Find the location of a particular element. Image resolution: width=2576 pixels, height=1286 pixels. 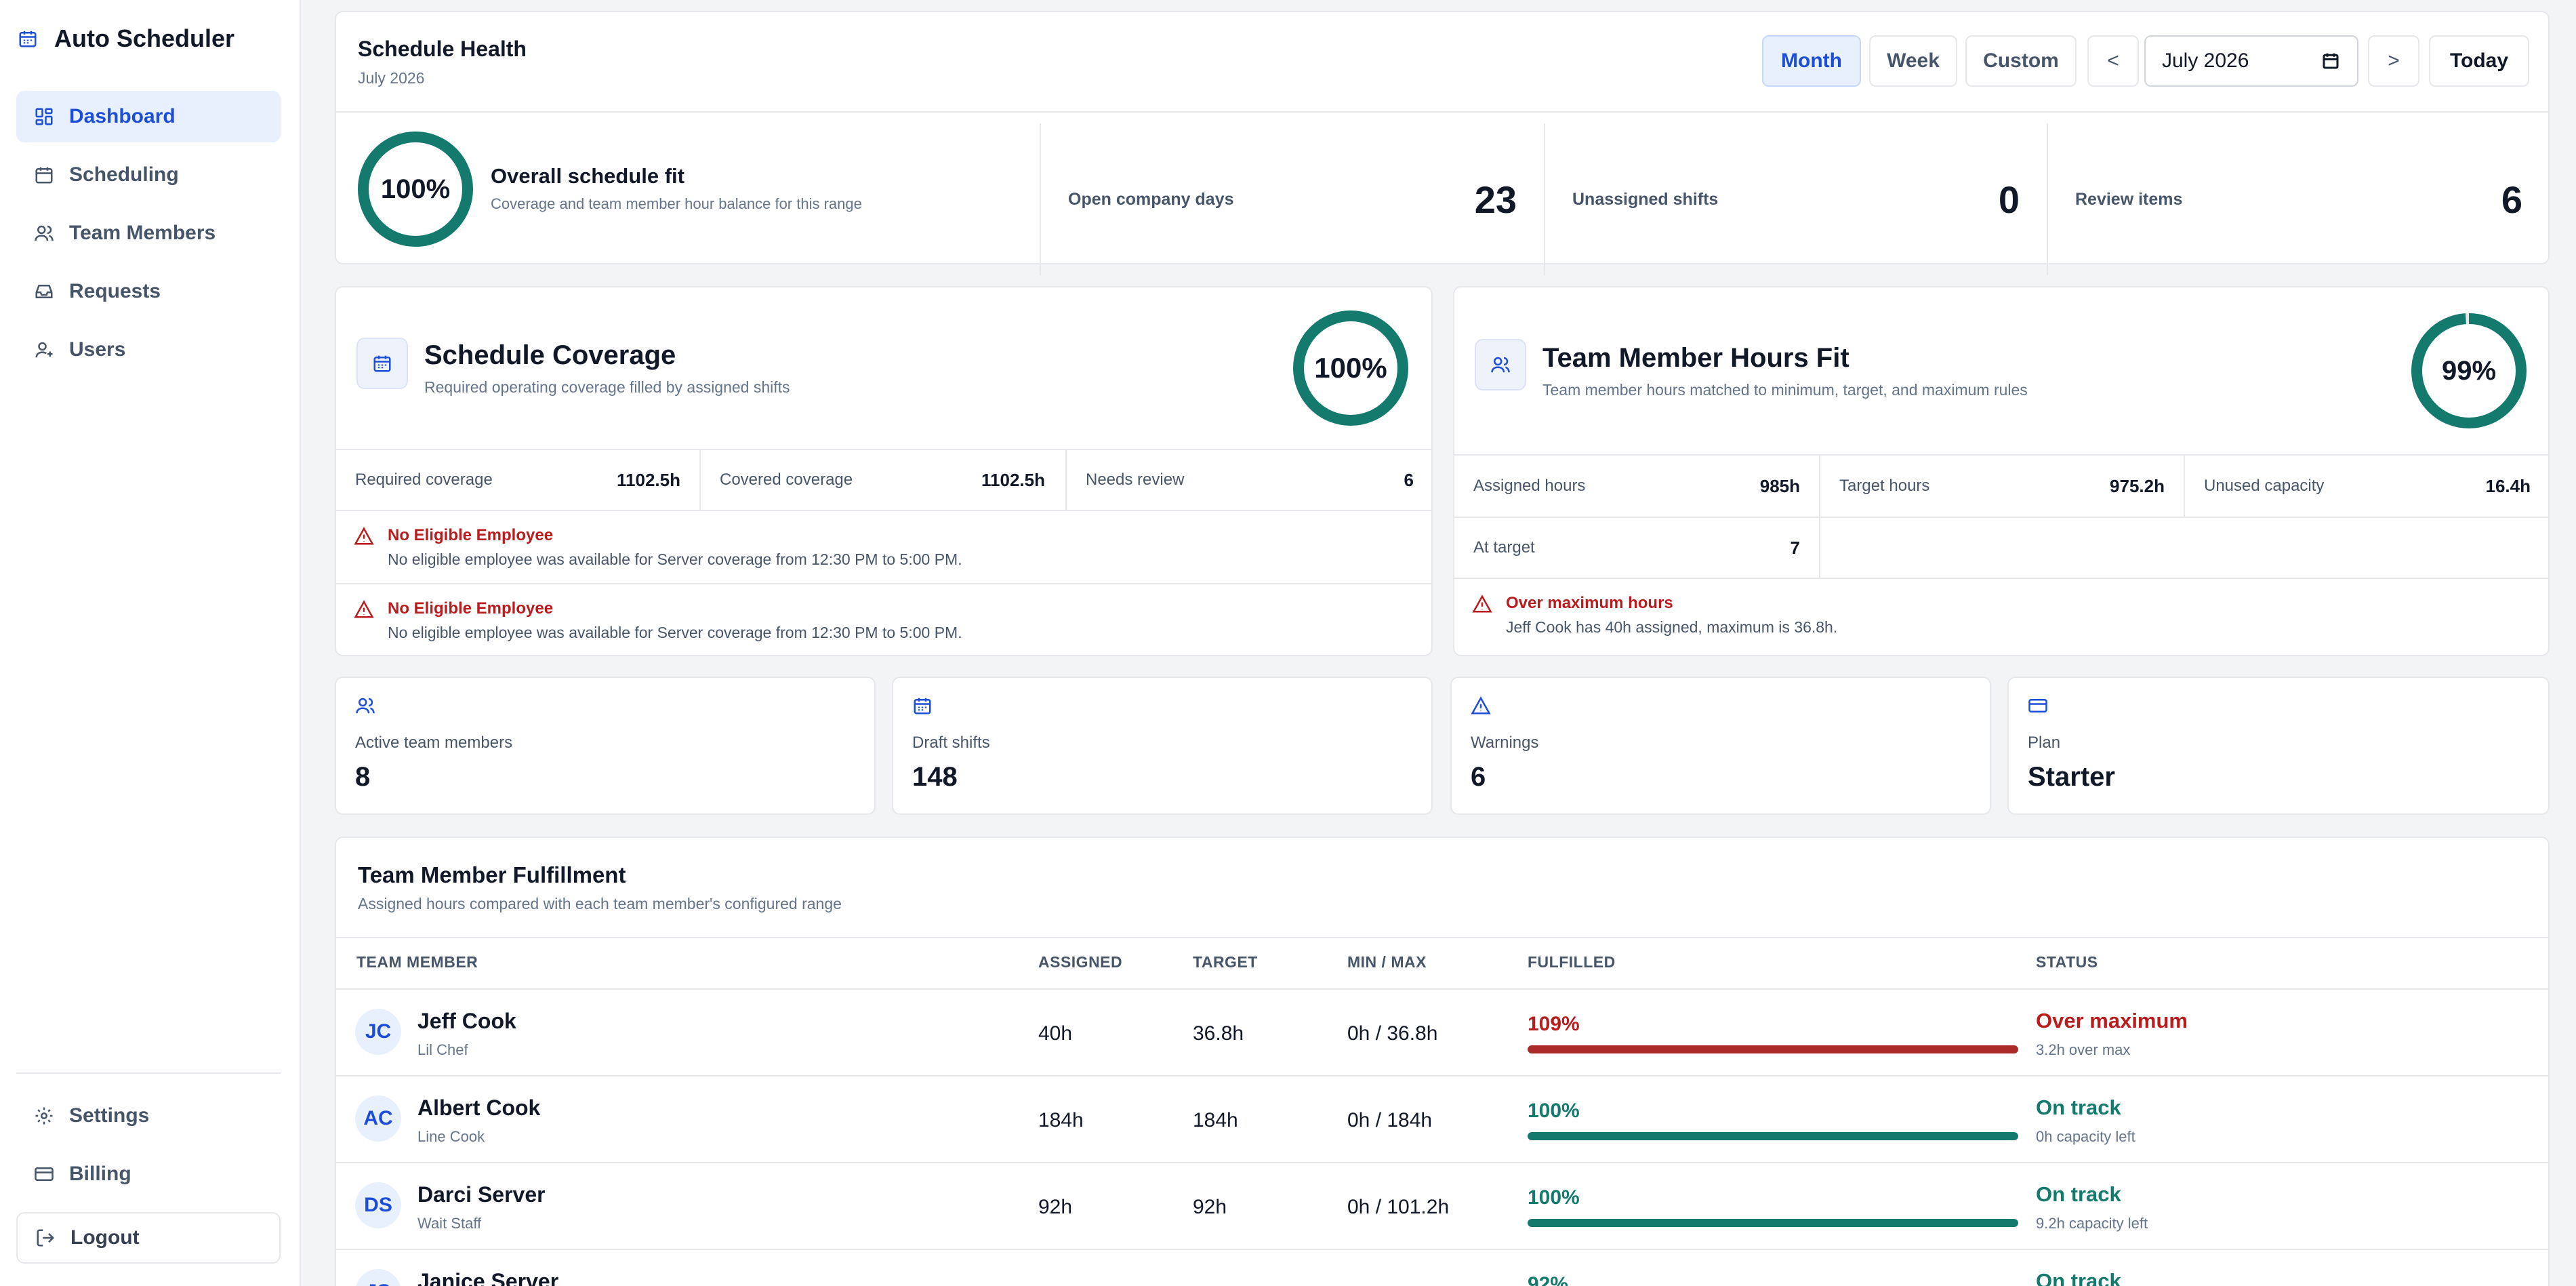

page-subtitle: July 2026 is located at coordinates (392, 78).